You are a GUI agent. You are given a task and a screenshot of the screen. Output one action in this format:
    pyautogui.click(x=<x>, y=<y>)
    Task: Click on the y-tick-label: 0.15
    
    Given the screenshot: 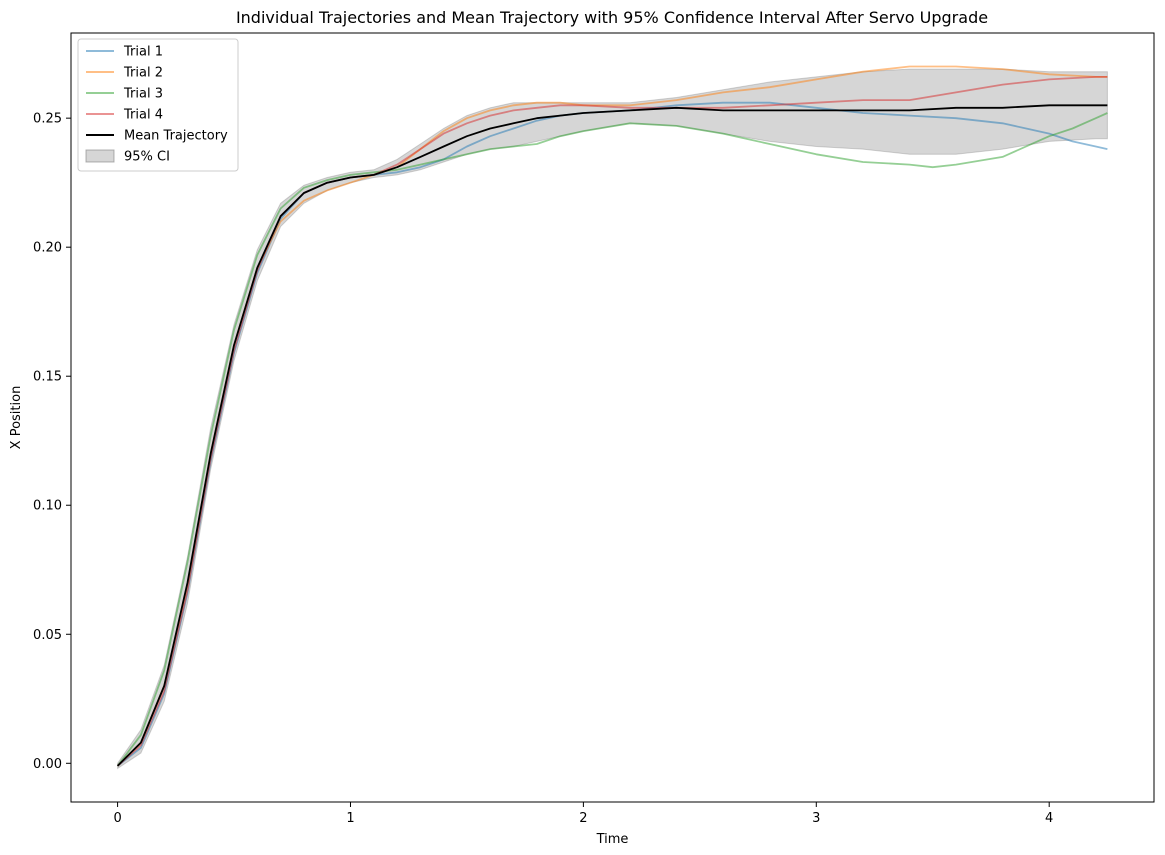 What is the action you would take?
    pyautogui.click(x=47, y=377)
    